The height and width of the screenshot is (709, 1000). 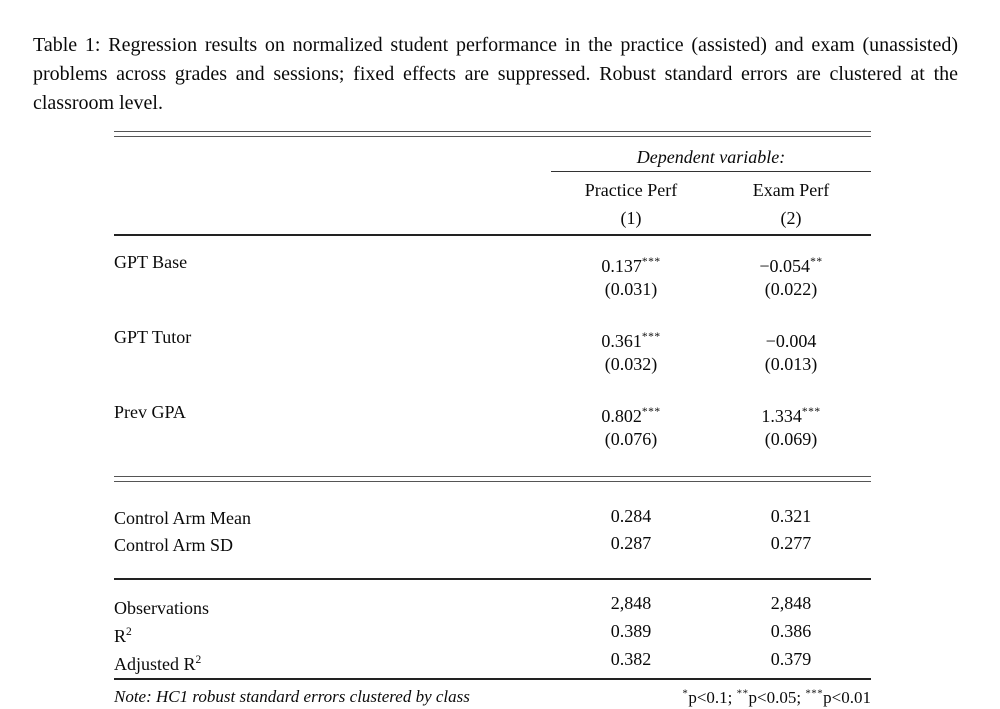 What do you see at coordinates (631, 266) in the screenshot?
I see `estimate: 0.137***` at bounding box center [631, 266].